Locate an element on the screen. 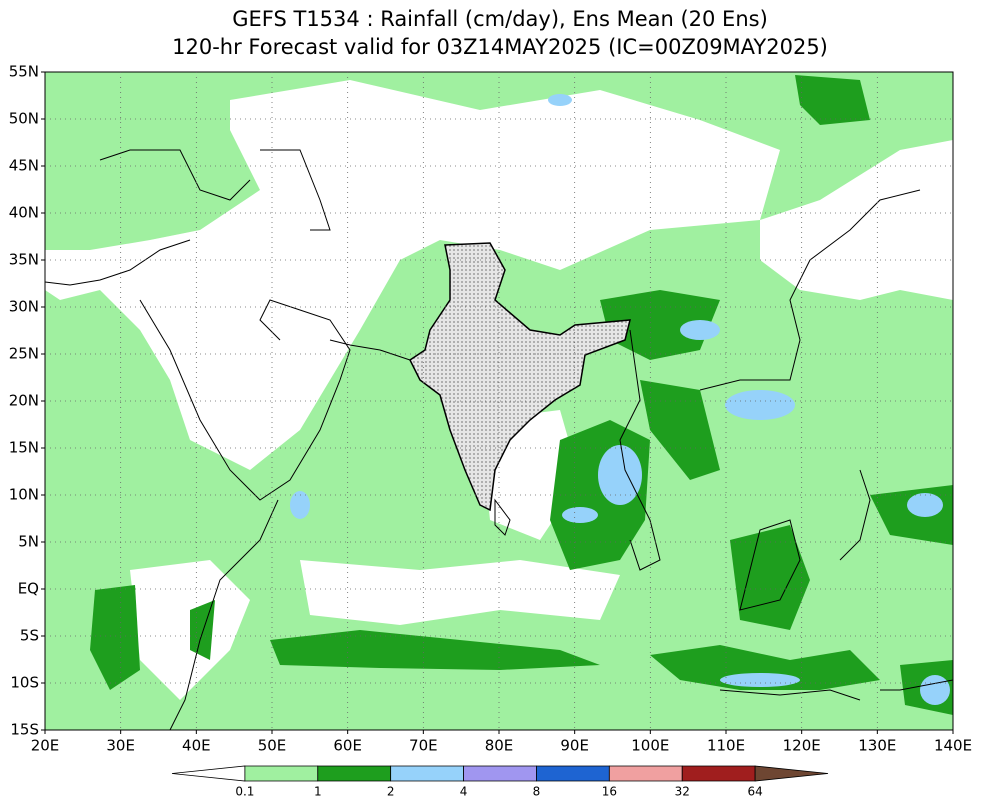 Image resolution: width=1000 pixels, height=800 pixels. lon-label: 80E is located at coordinates (499, 746).